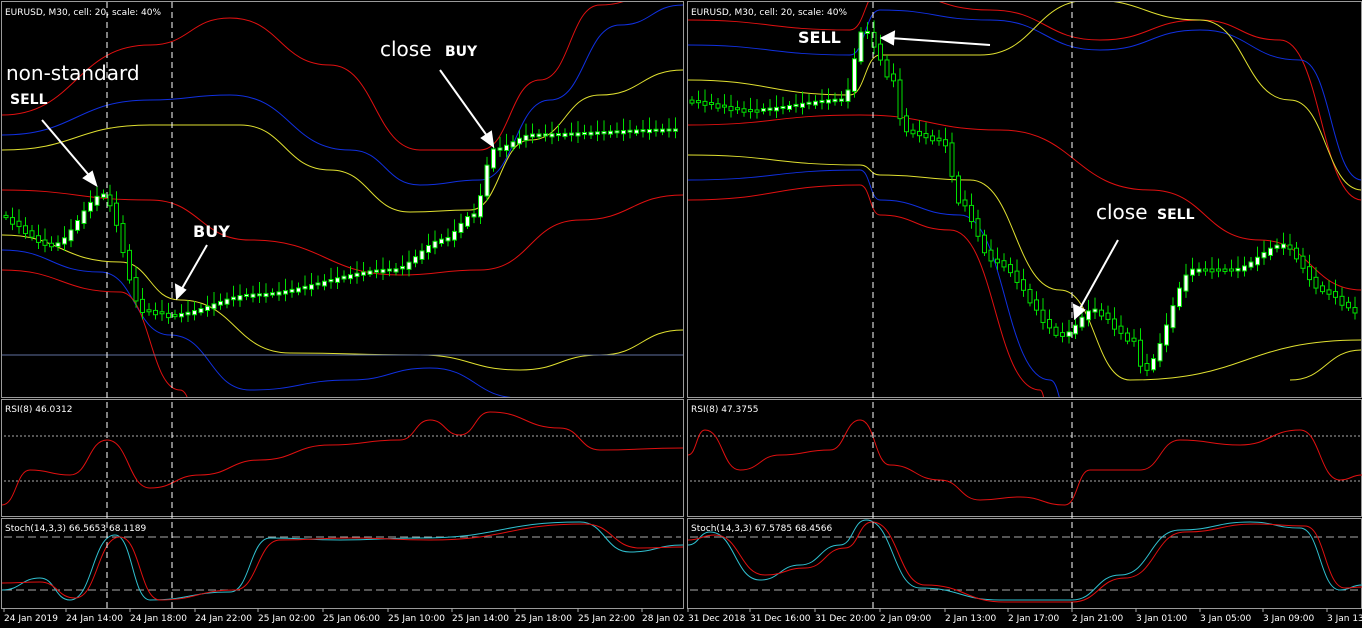 The width and height of the screenshot is (1362, 628). What do you see at coordinates (342, 561) in the screenshot?
I see `stoch-main` at bounding box center [342, 561].